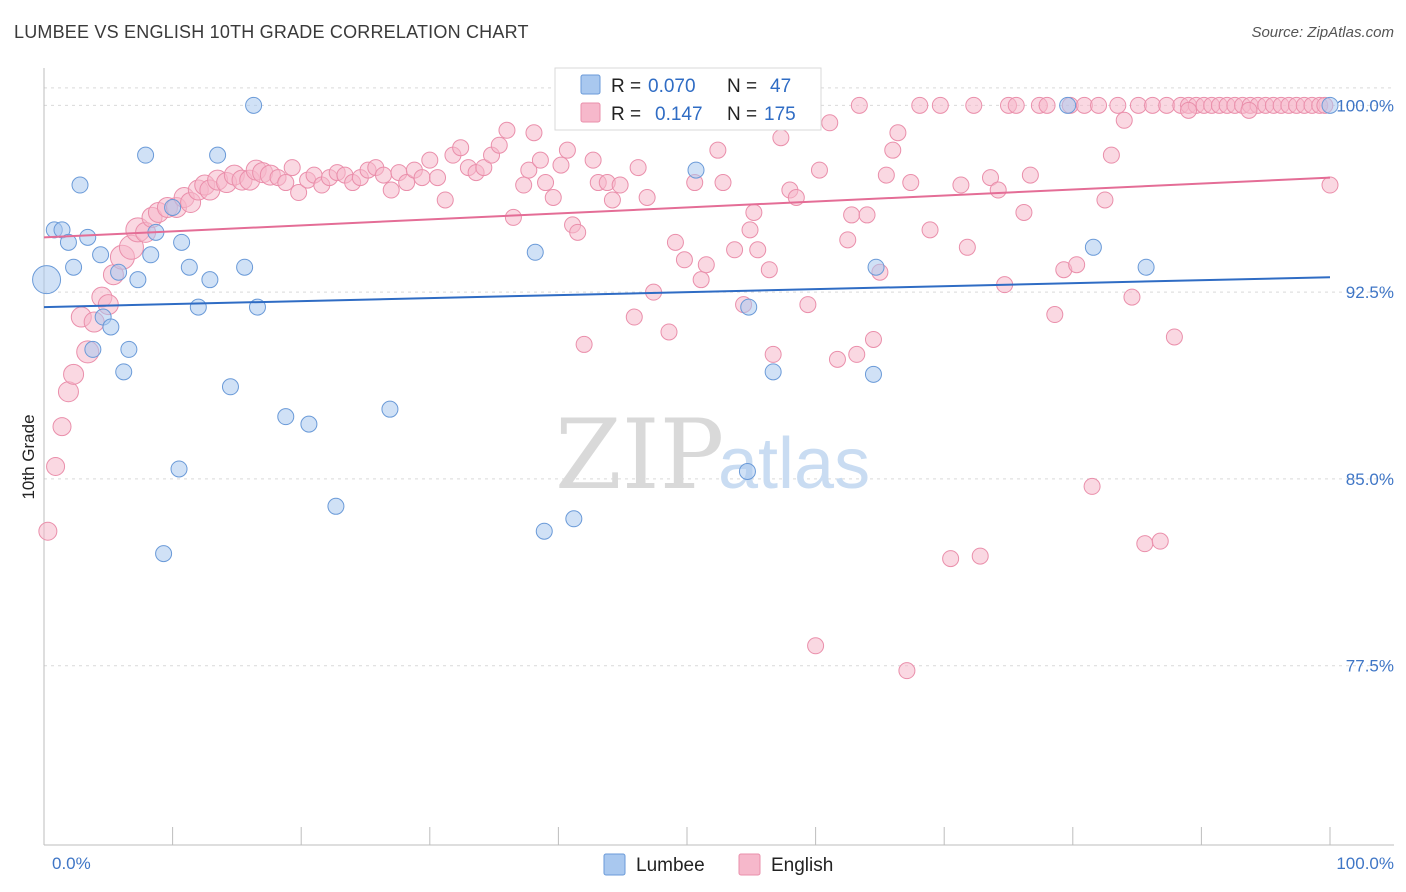 The image size is (1406, 892). I want to click on lumbee-trend-line, so click(687, 292).